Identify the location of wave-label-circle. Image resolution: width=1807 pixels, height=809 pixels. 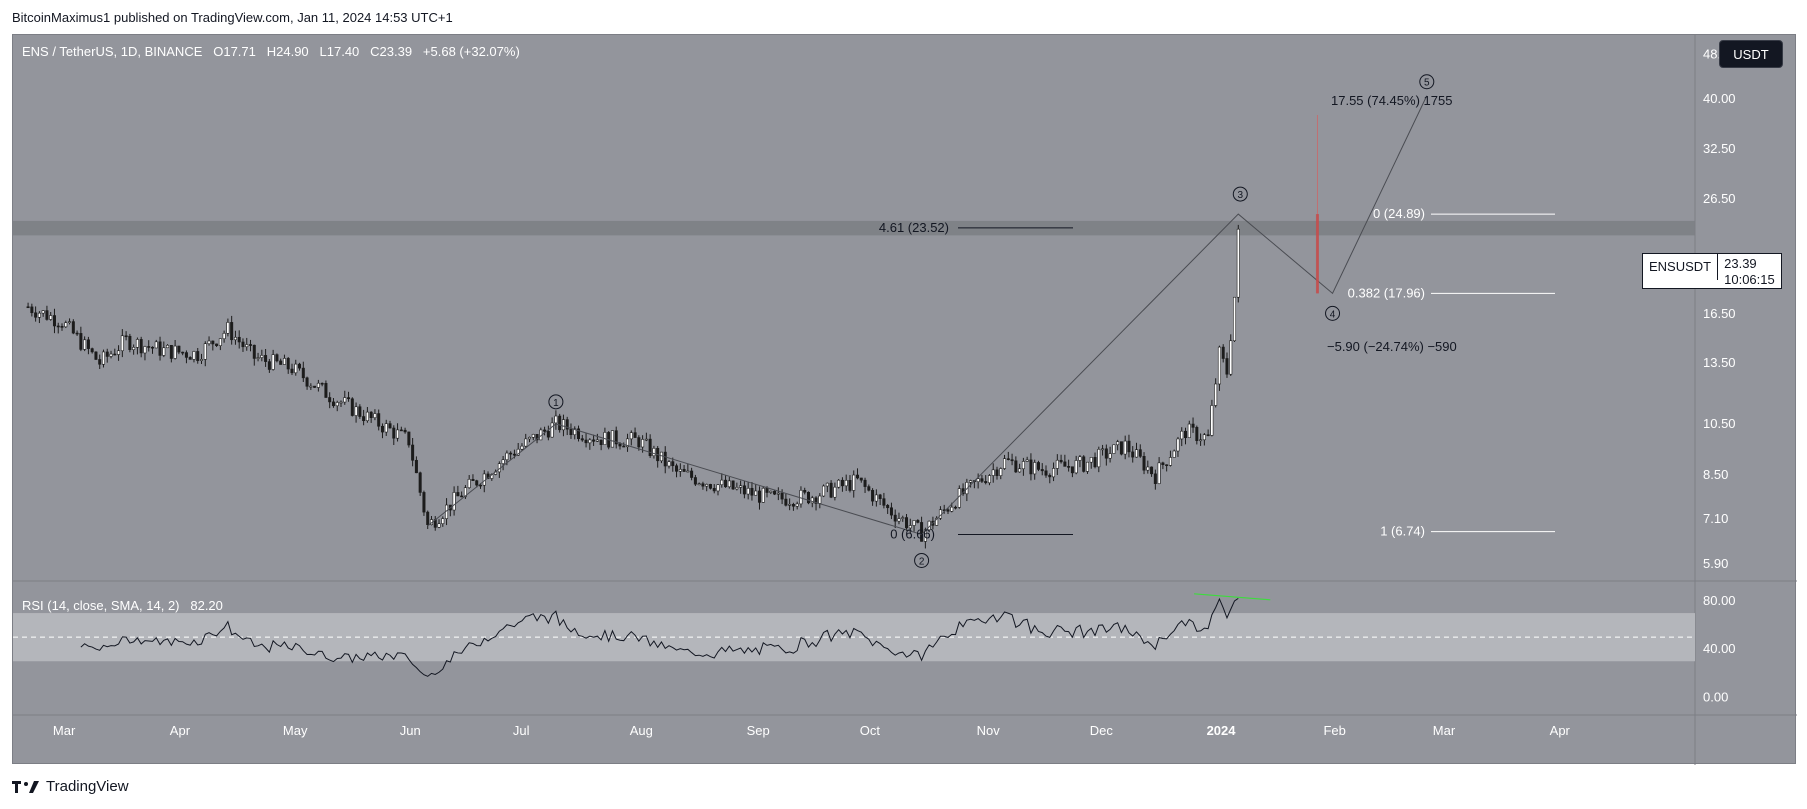
(1240, 194).